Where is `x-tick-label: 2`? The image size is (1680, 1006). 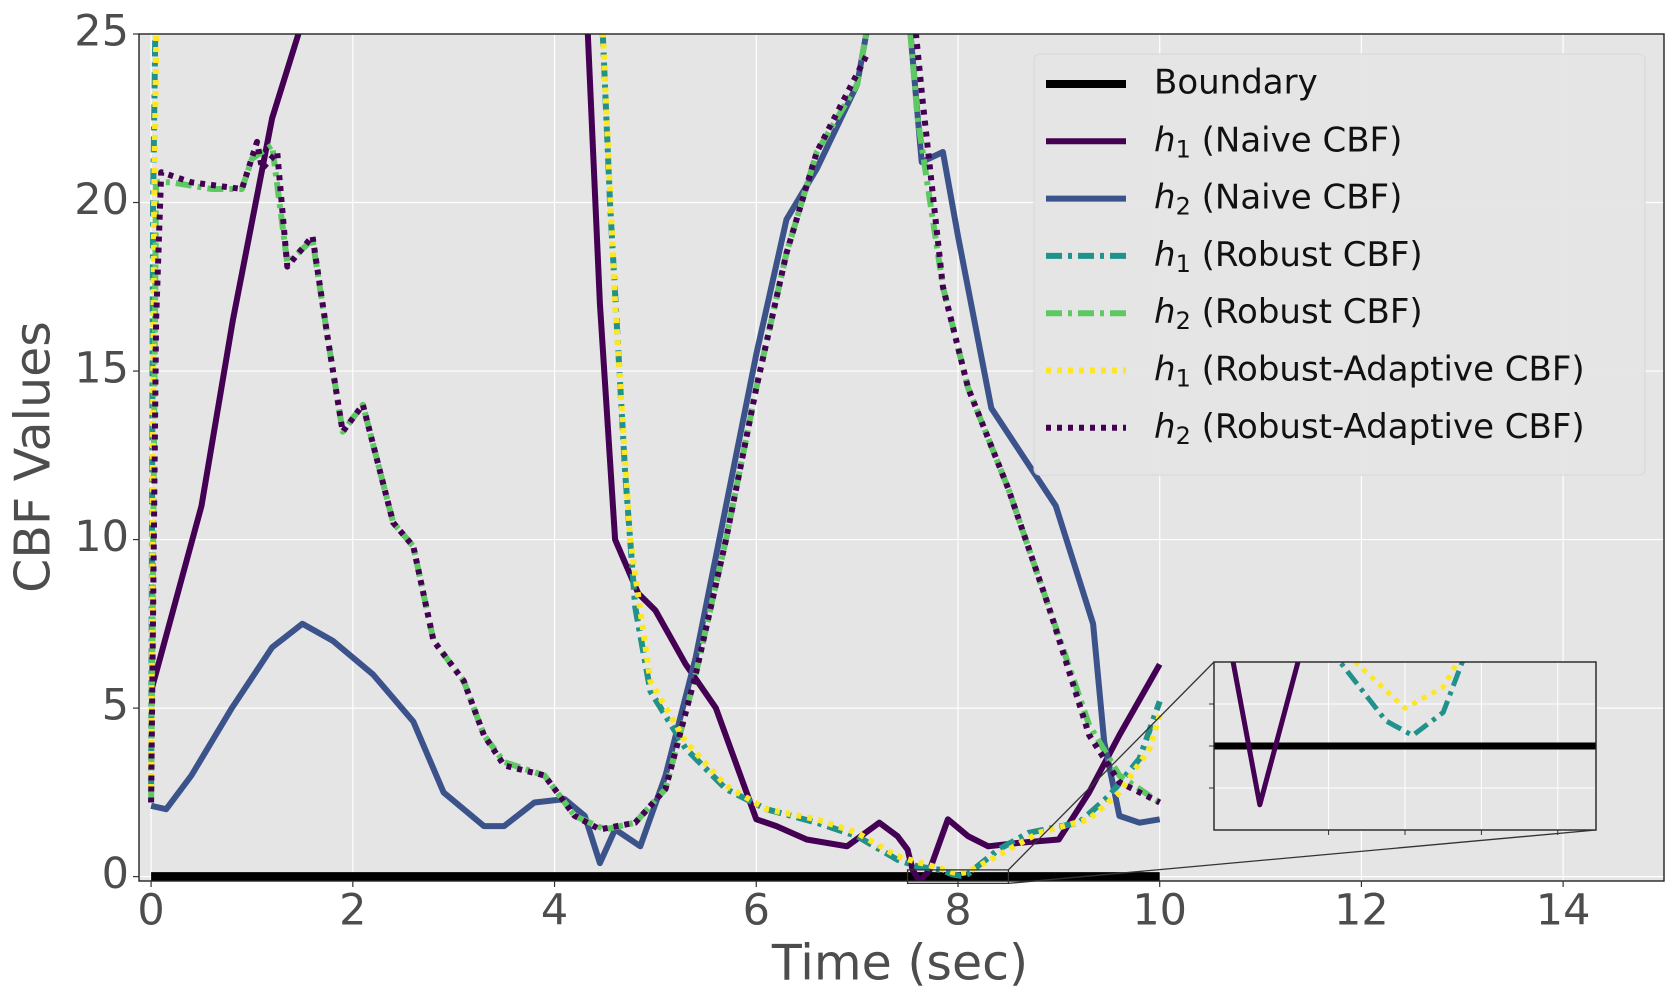 x-tick-label: 2 is located at coordinates (352, 911).